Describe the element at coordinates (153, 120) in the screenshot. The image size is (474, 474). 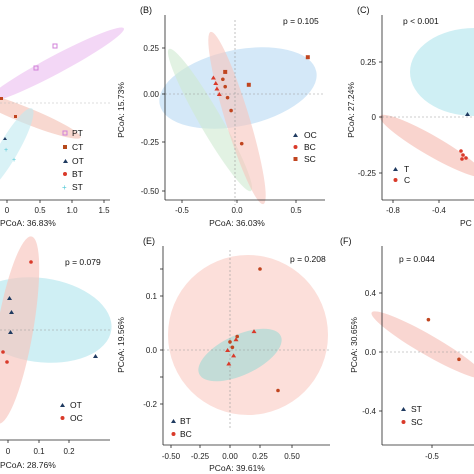
I see `y-ticks-b: 0.25 0.00 -0.25 -0.50` at that location.